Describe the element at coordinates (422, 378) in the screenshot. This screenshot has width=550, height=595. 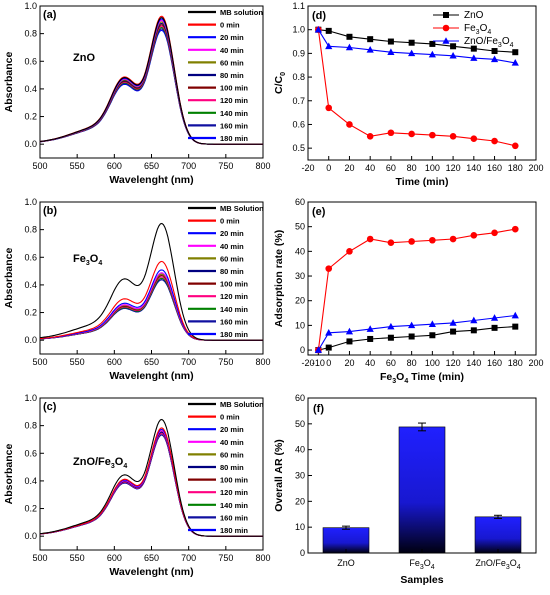
I see `x-axis-label: Fe3O4 Time (min)` at that location.